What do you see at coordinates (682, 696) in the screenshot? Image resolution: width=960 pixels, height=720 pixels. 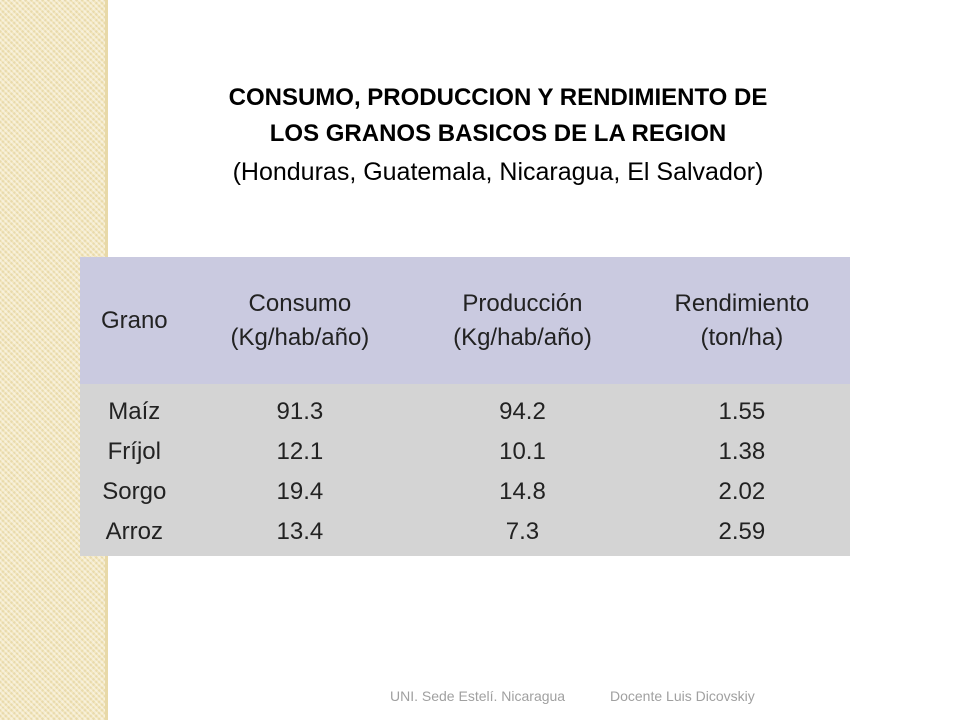 I see `footer-text: Docente Luis Dicovskiy` at bounding box center [682, 696].